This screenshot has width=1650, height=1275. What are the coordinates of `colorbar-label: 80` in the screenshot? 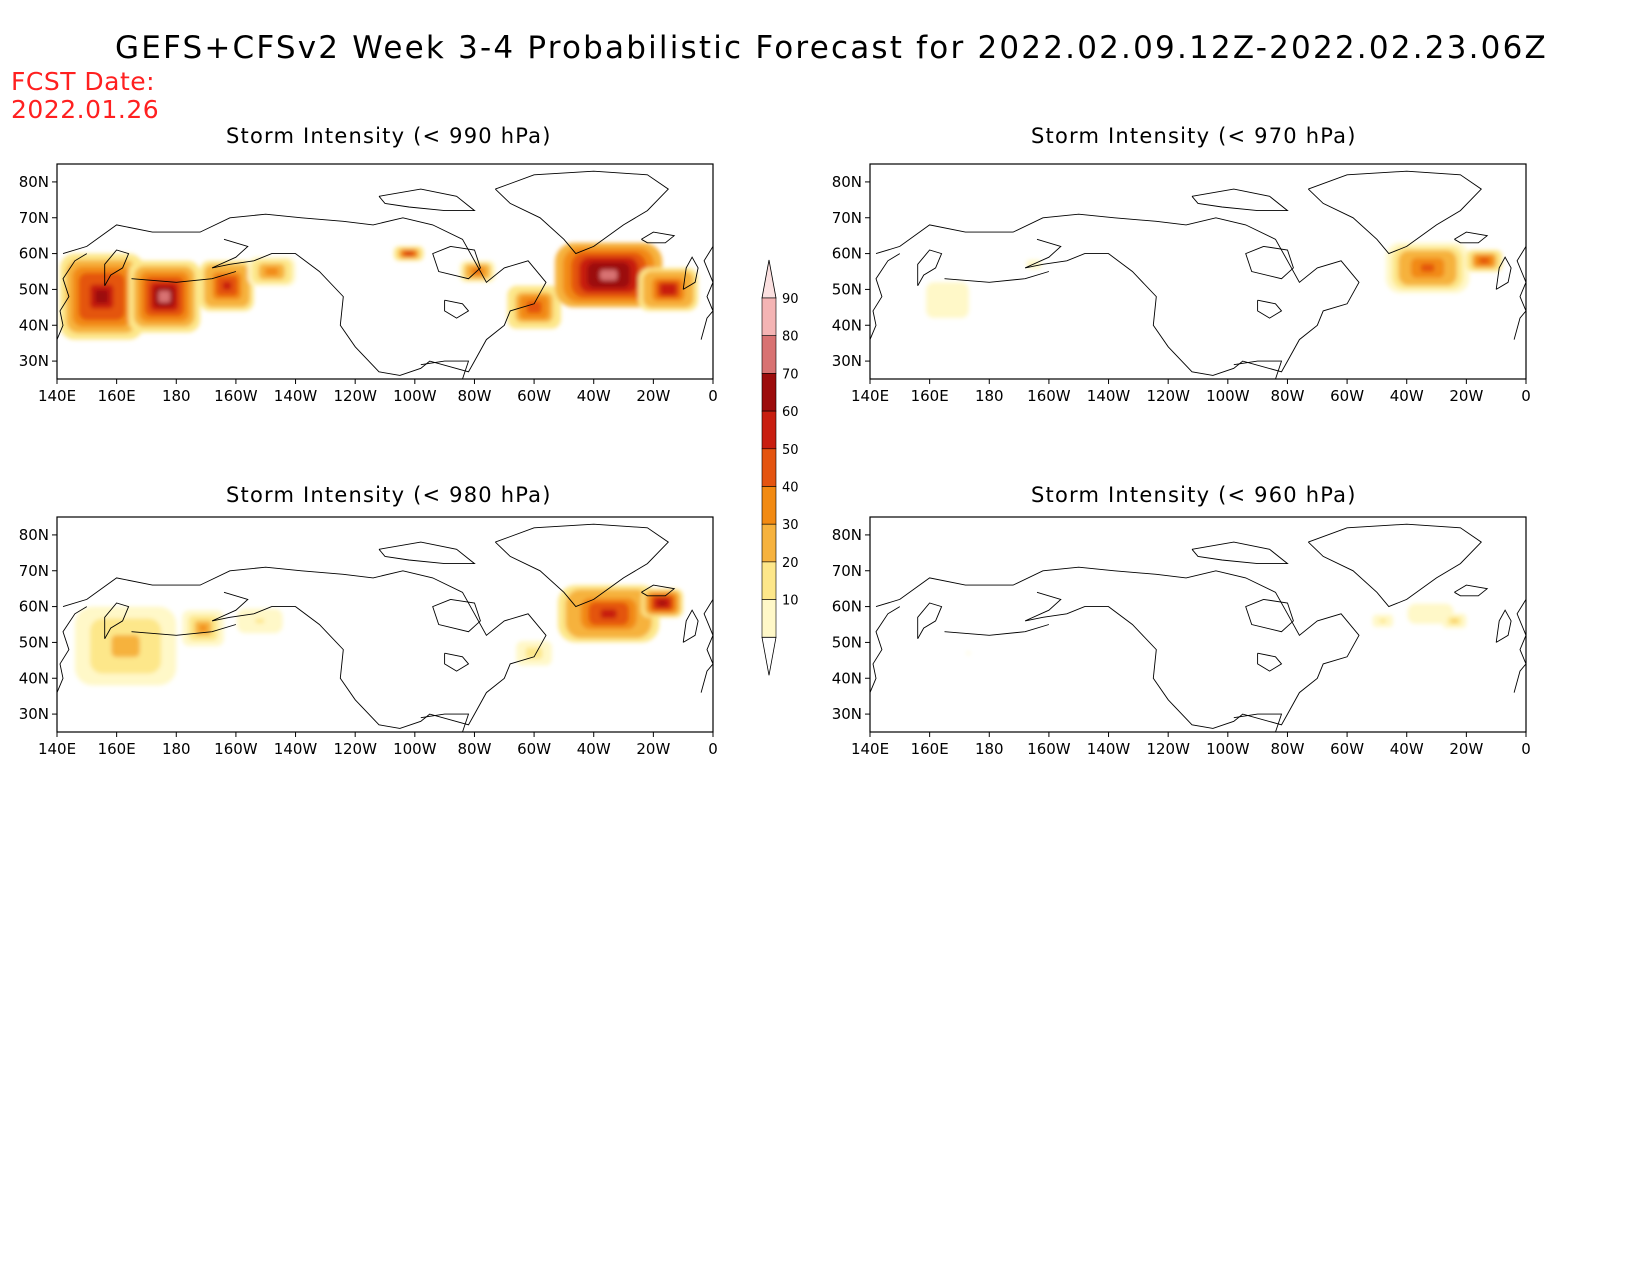 It's located at (790, 337).